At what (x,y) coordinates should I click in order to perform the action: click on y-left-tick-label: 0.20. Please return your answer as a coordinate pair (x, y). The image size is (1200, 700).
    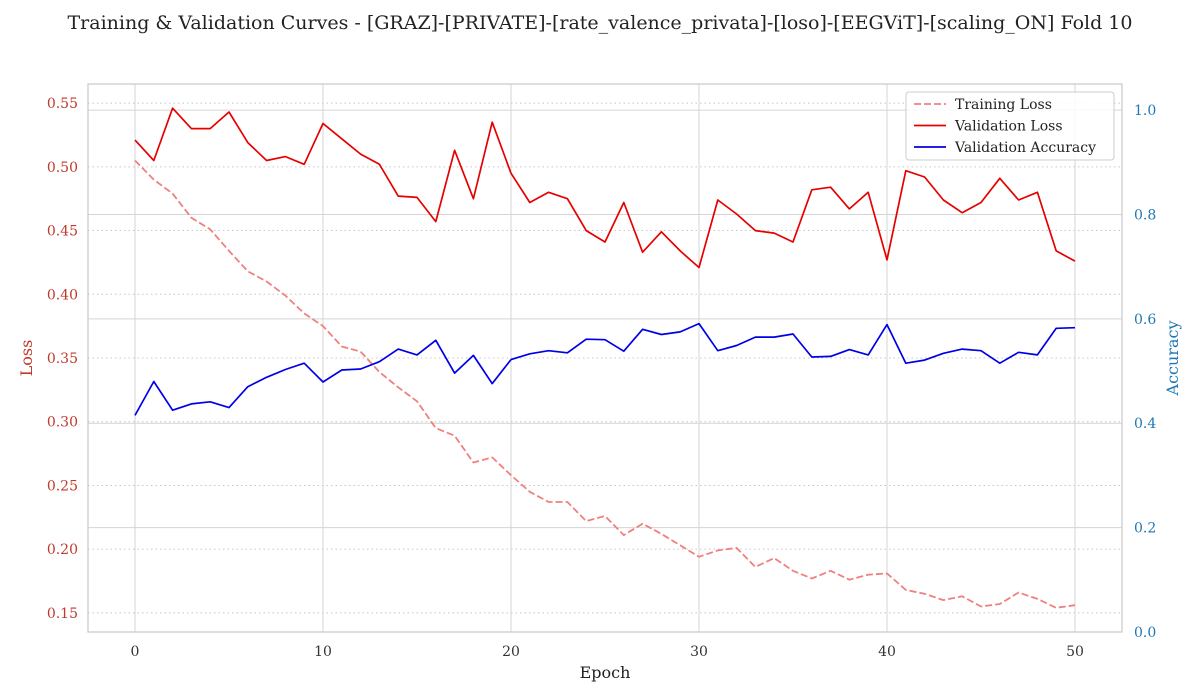
    Looking at the image, I should click on (62, 550).